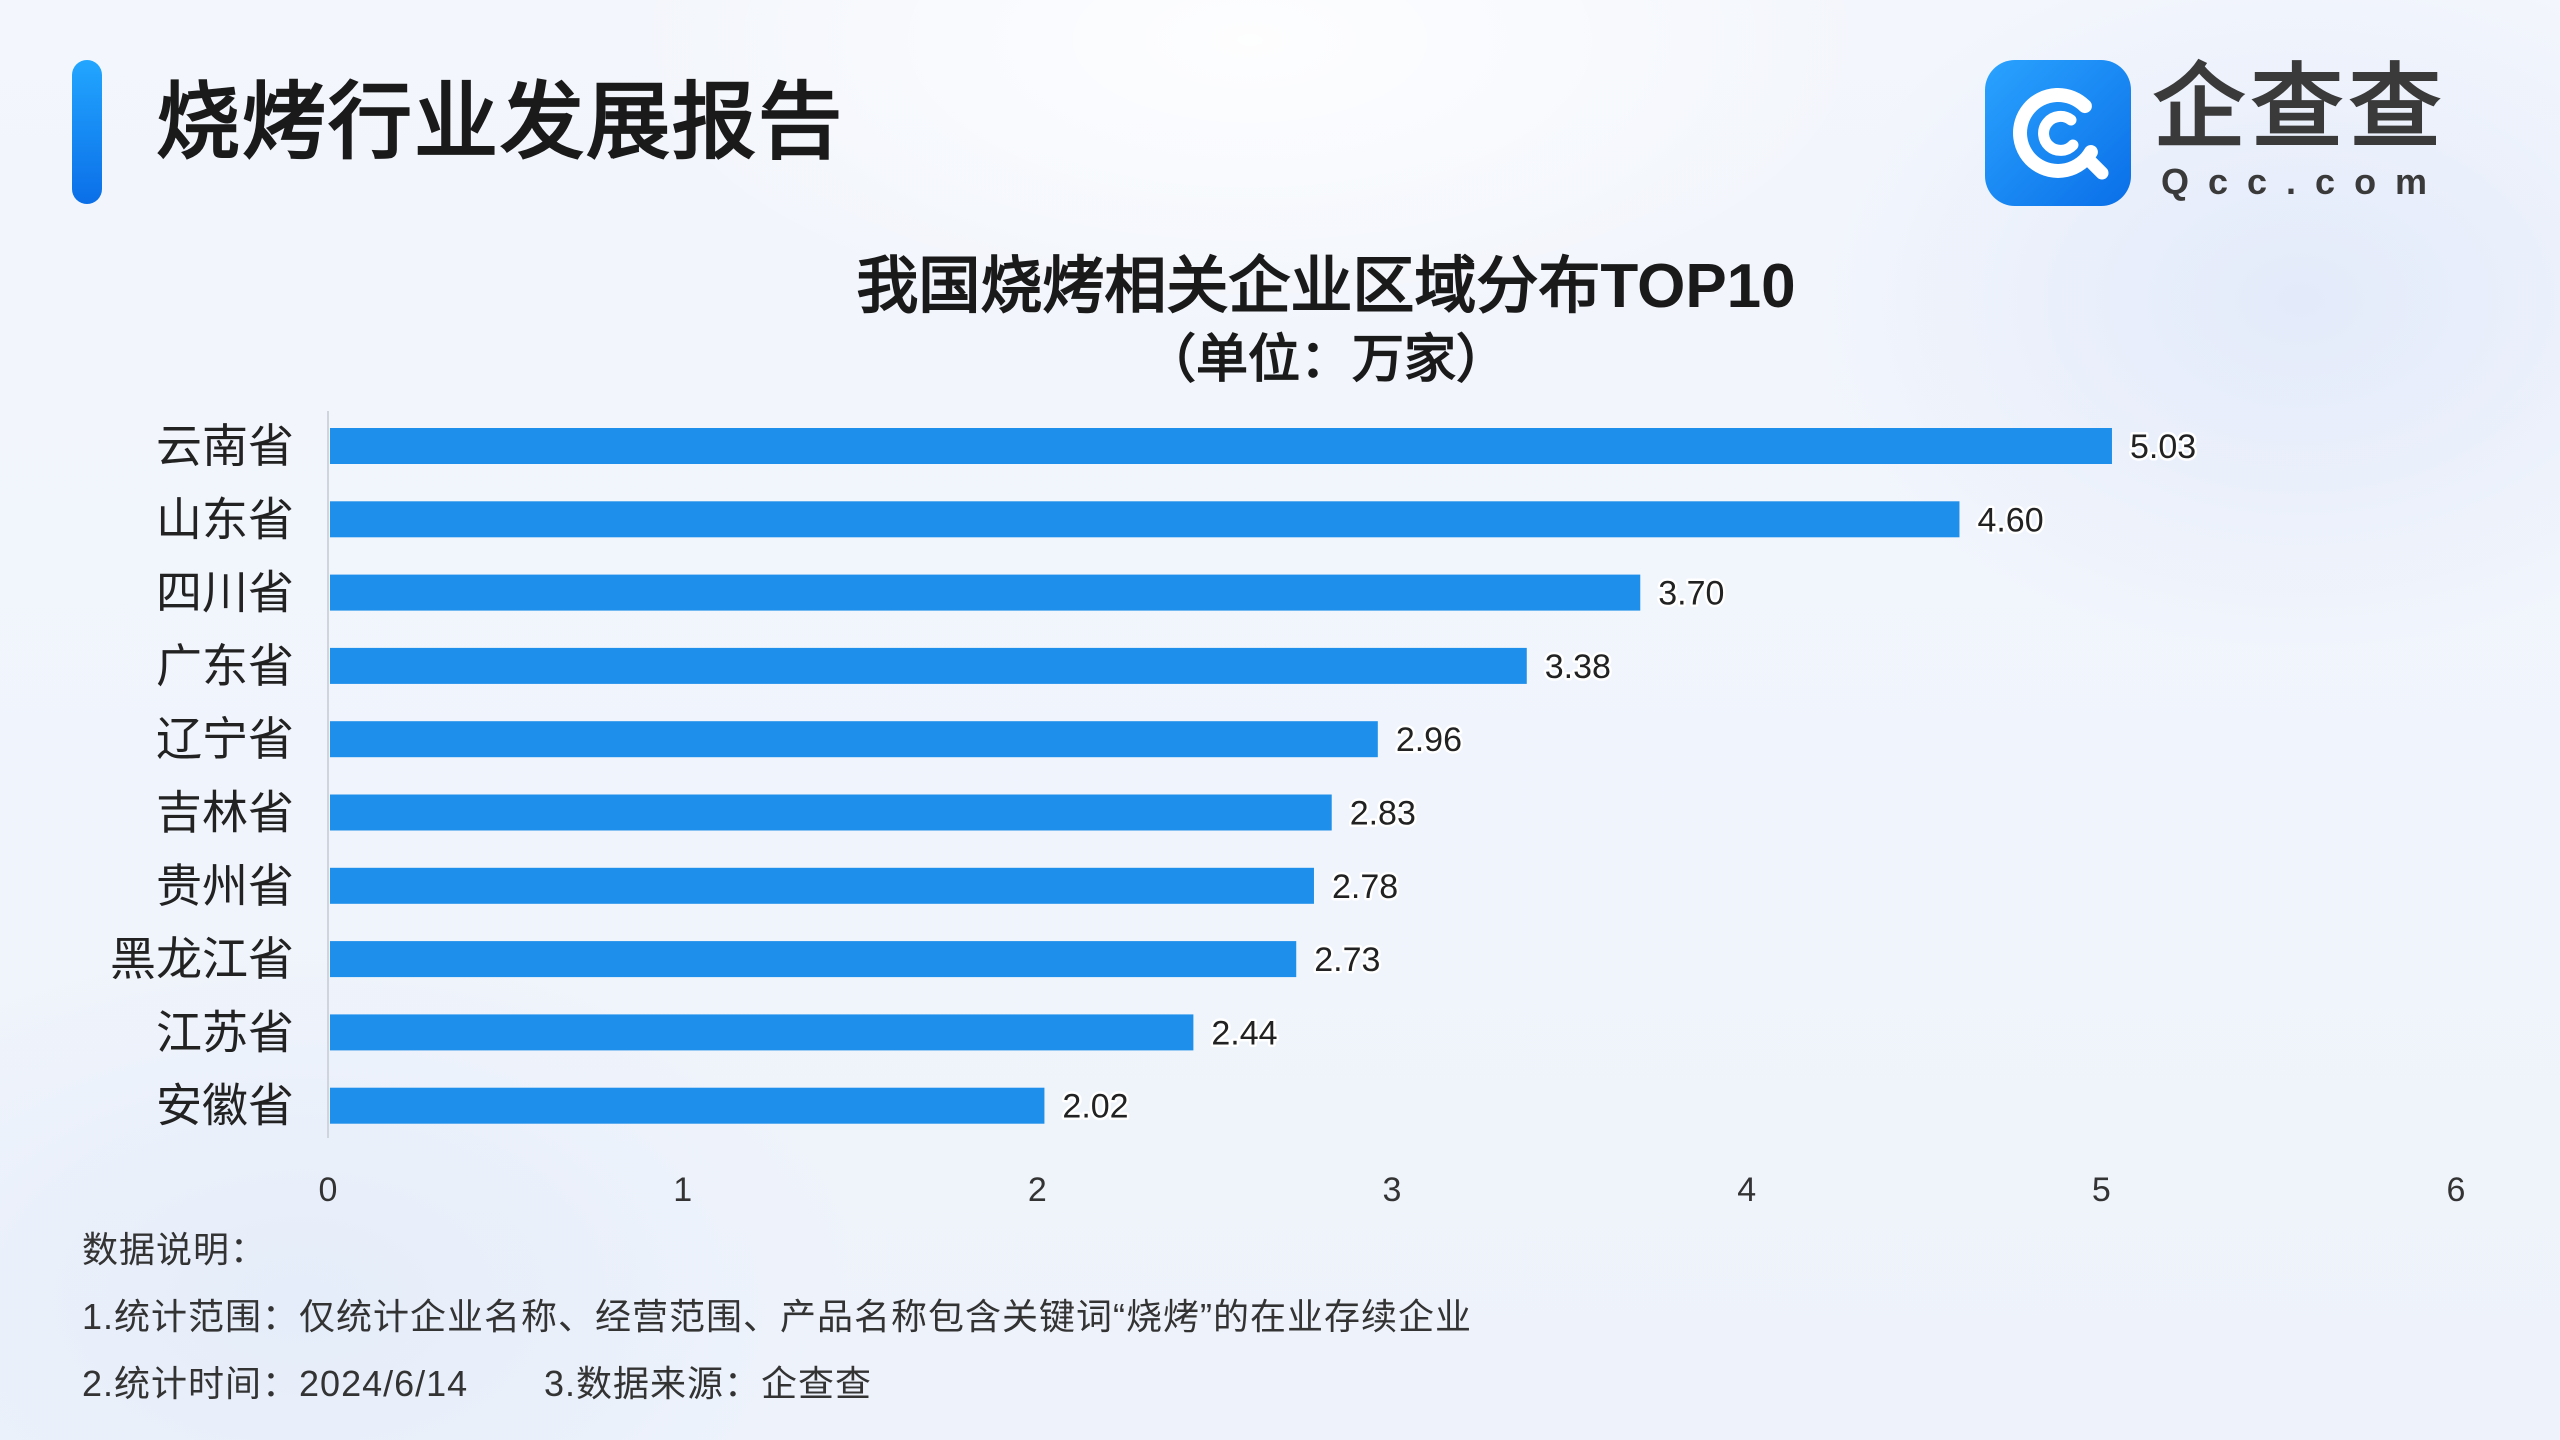 The height and width of the screenshot is (1440, 2560). Describe the element at coordinates (1691, 594) in the screenshot. I see `value-label-2: 3.70` at that location.